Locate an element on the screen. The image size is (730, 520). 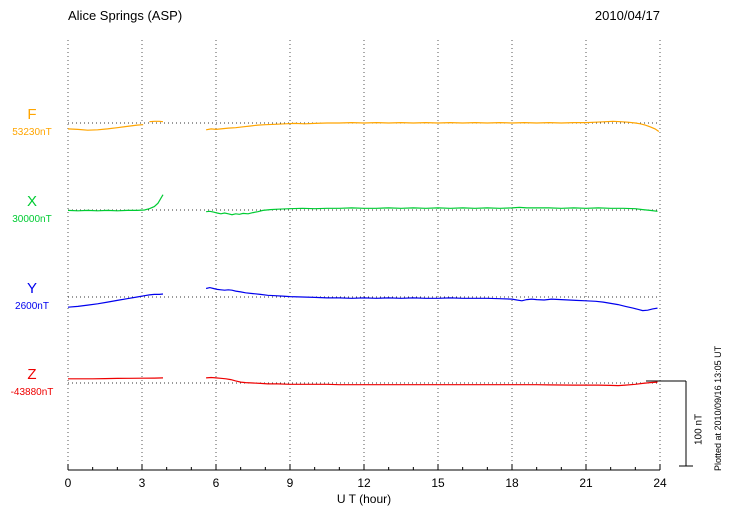
x-tick-label: 0 is located at coordinates (68, 483).